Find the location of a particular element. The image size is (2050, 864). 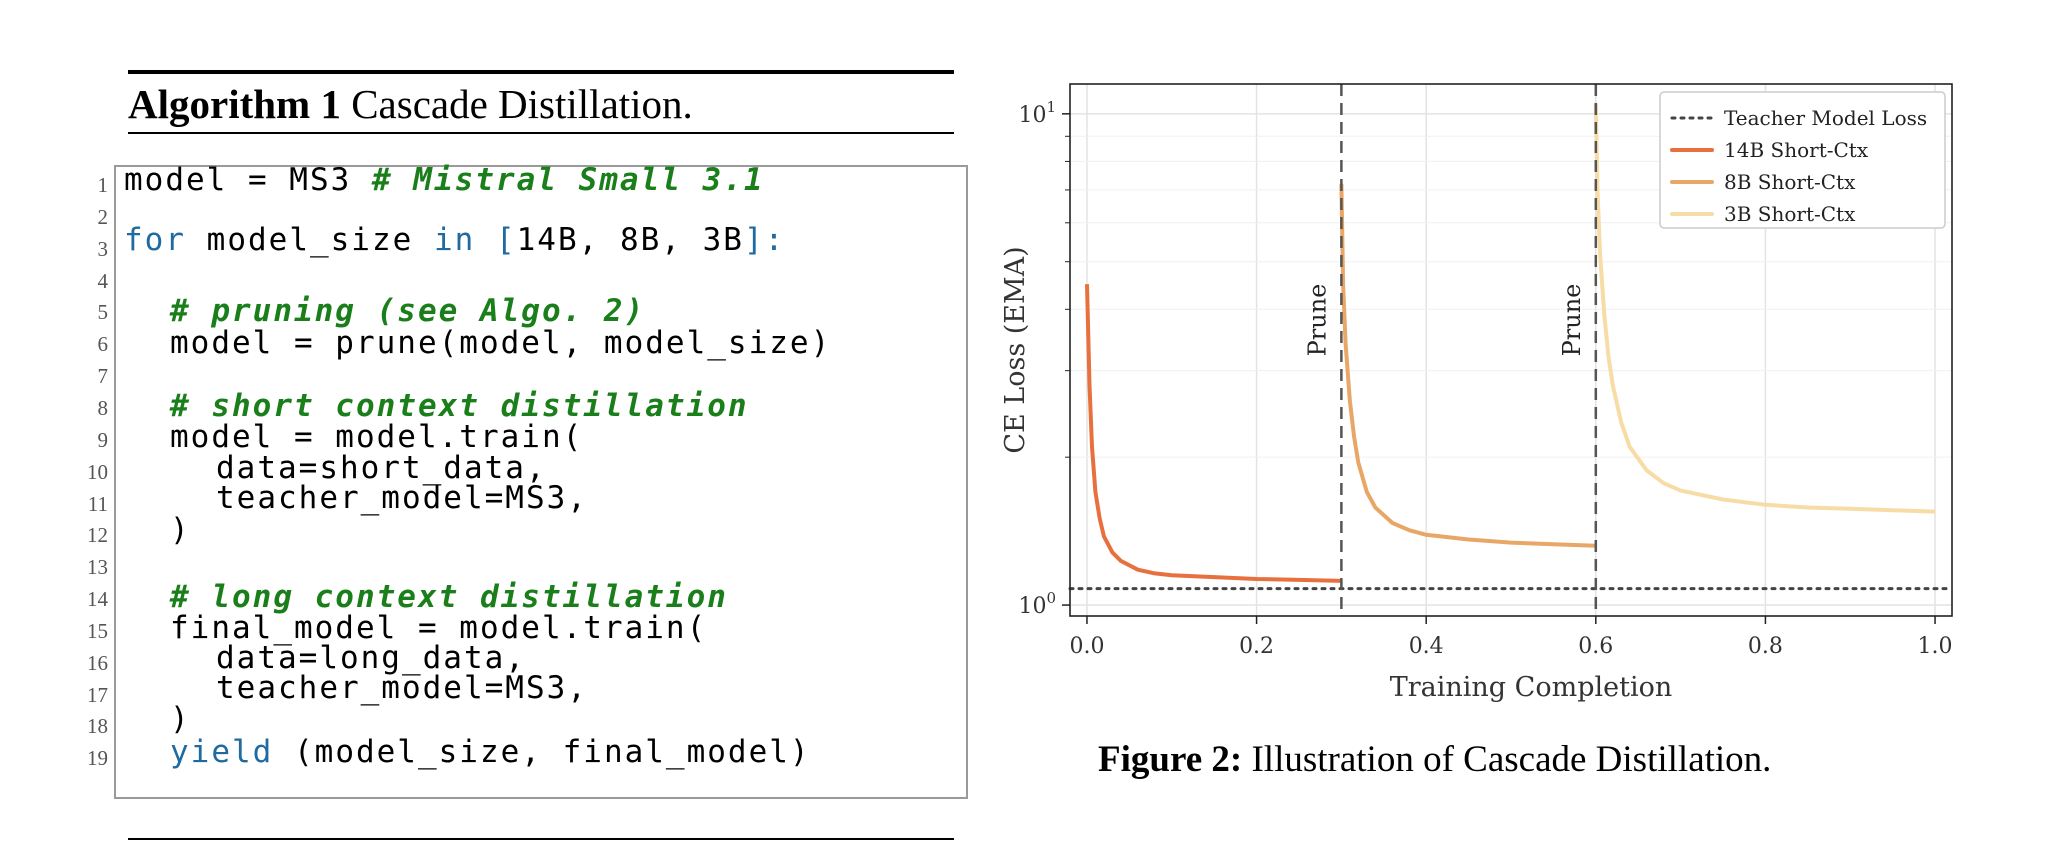

code-comment: # short context distillation is located at coordinates (459, 406).